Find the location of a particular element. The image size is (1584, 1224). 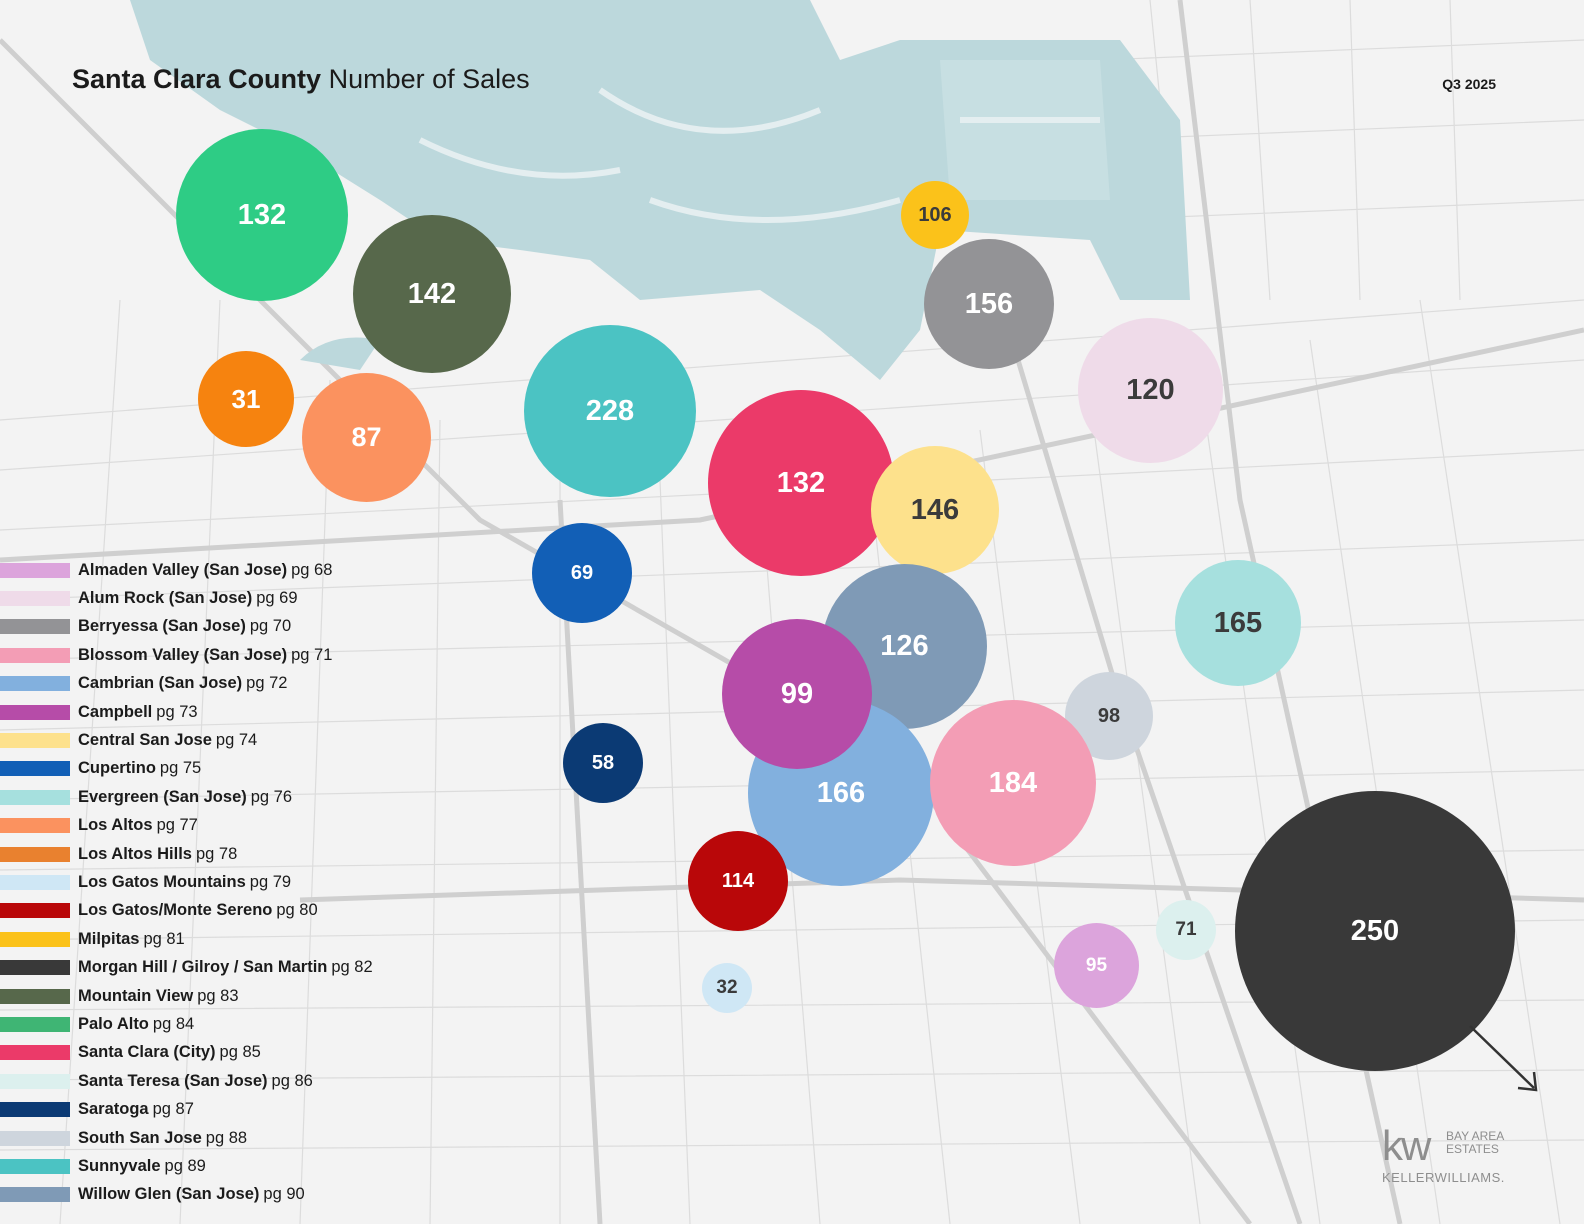

legend-name: South San Jose is located at coordinates (140, 1137).